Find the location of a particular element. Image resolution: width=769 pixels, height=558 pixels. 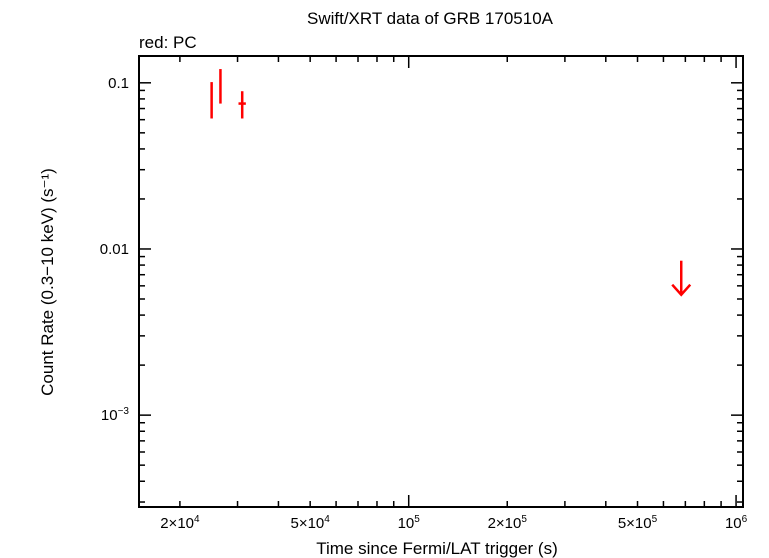

x-axis-label: Time since Fermi/LAT trigger (s) is located at coordinates (437, 548).